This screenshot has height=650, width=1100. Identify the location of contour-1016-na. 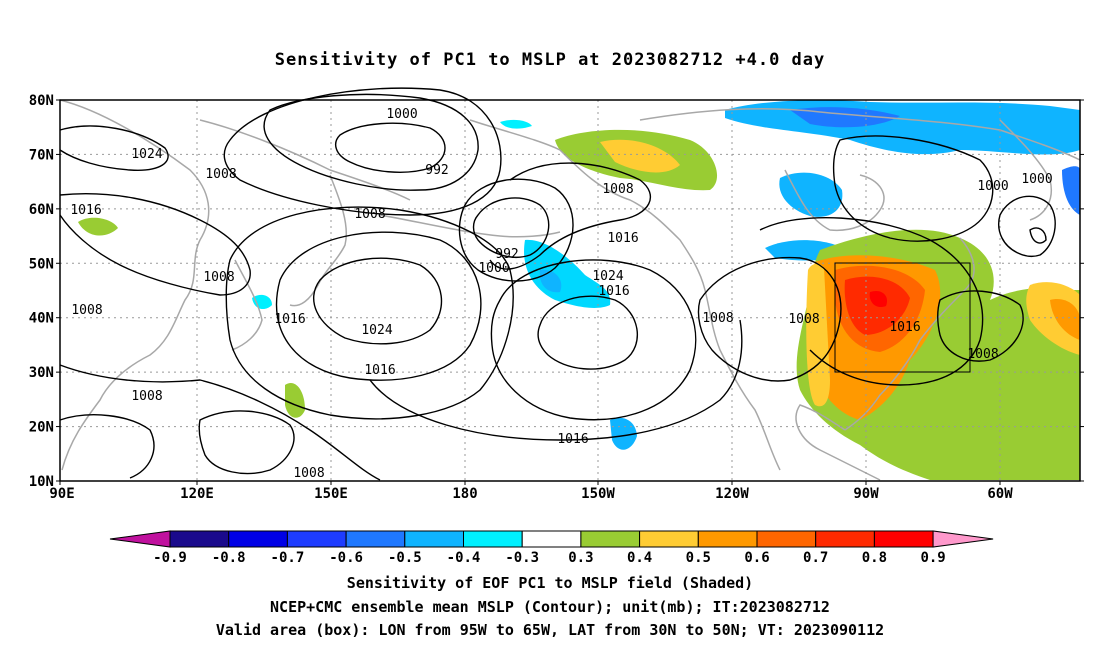
(871, 301).